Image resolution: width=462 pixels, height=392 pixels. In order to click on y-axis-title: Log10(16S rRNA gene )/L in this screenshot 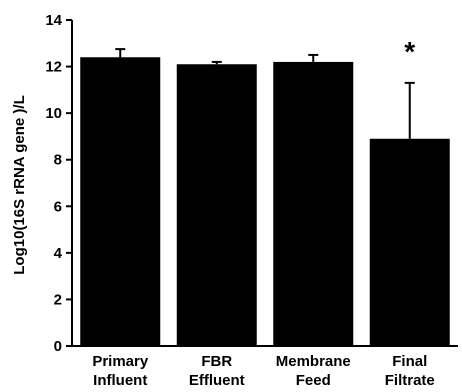, I will do `click(19, 184)`.